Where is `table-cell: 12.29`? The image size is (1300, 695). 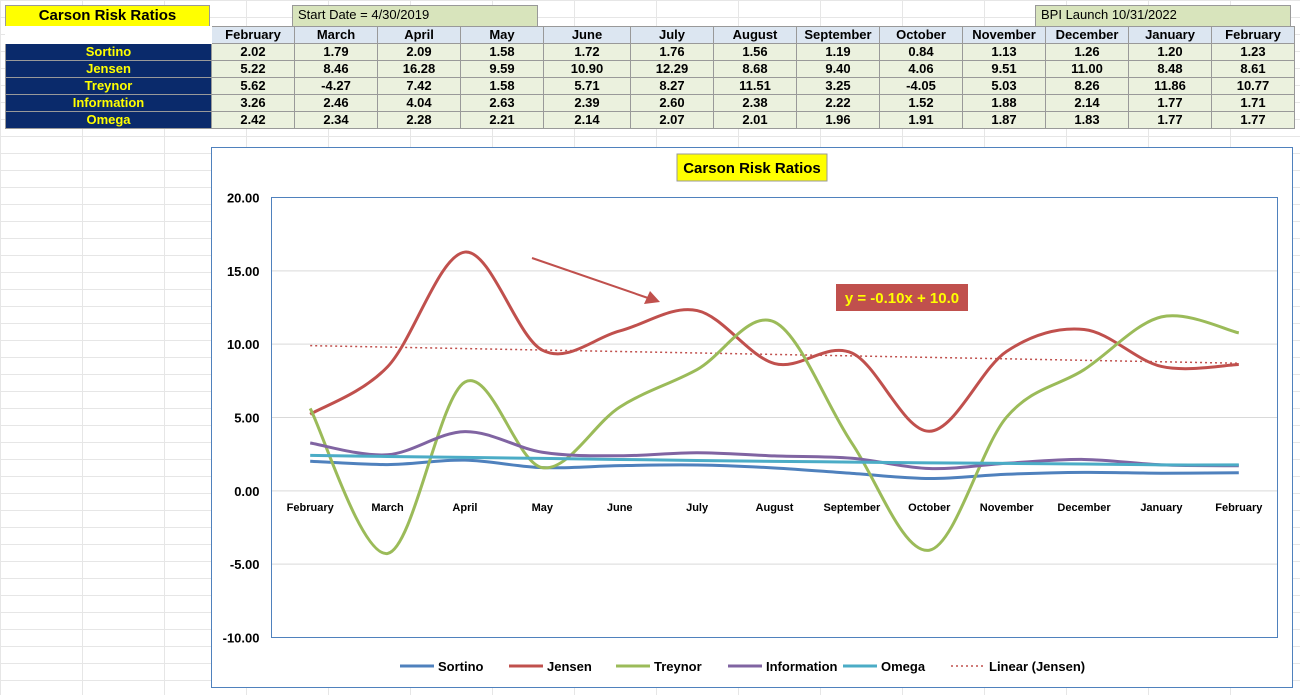 table-cell: 12.29 is located at coordinates (672, 69).